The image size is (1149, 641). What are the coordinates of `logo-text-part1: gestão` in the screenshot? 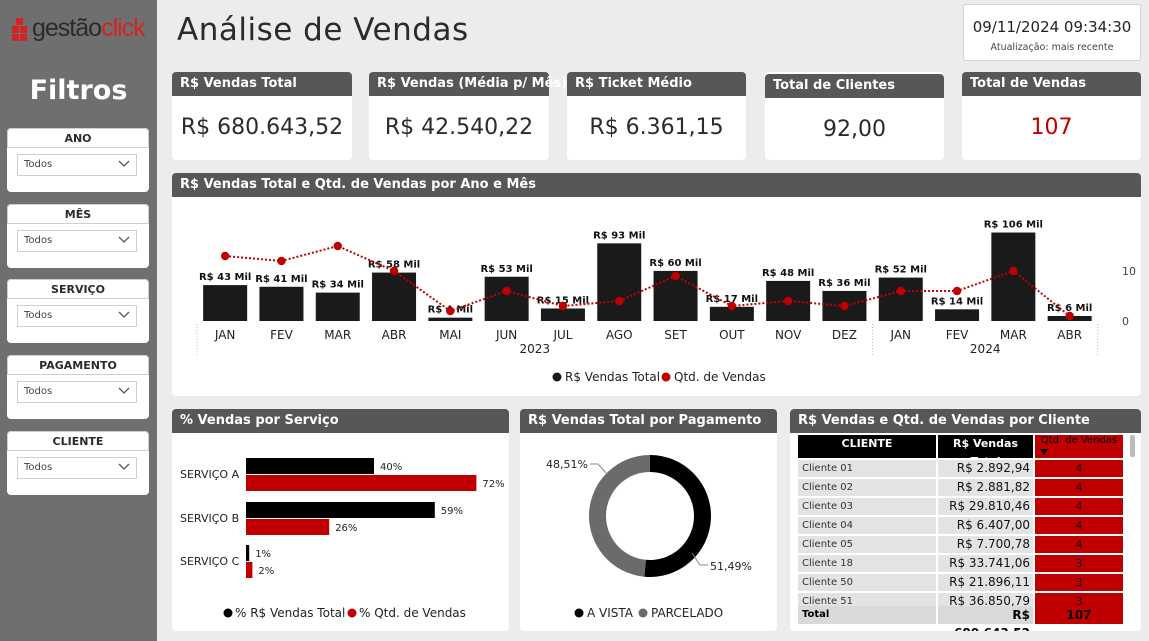 It's located at (67, 28).